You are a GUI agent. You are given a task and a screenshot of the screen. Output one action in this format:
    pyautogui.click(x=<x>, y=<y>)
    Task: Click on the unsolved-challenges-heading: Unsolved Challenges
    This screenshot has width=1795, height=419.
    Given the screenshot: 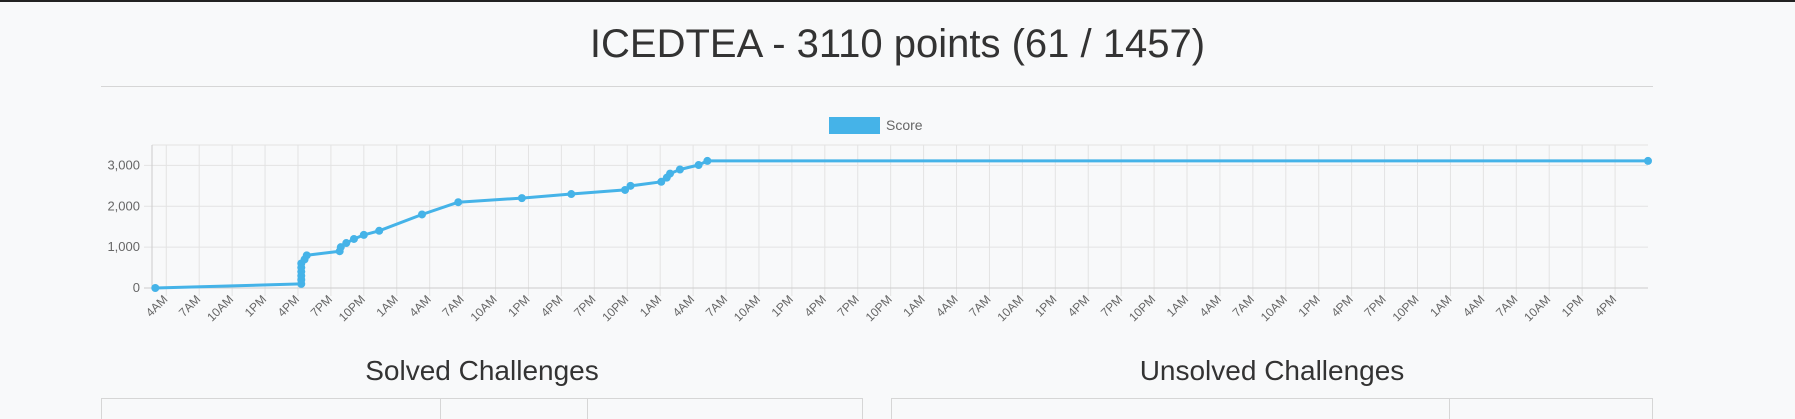 What is the action you would take?
    pyautogui.click(x=1272, y=370)
    